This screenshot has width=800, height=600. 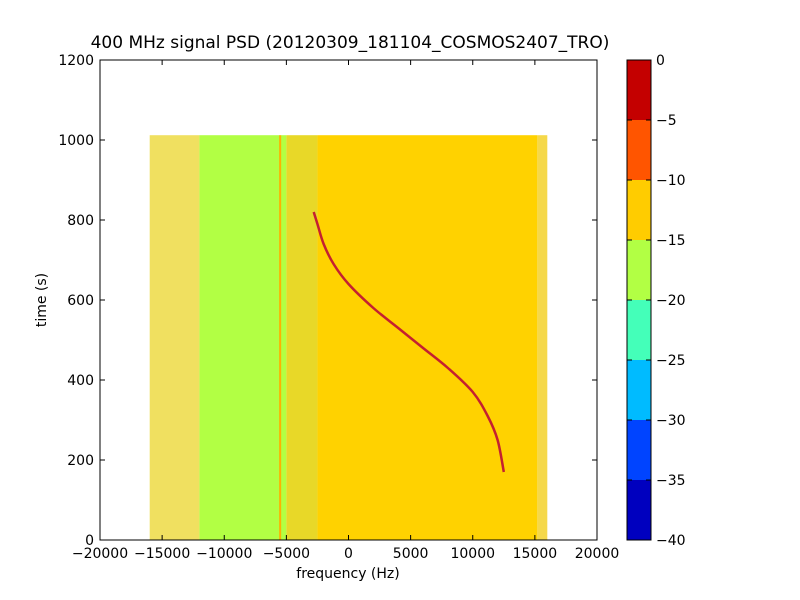 What do you see at coordinates (671, 361) in the screenshot?
I see `colorbar-tick-label: −25` at bounding box center [671, 361].